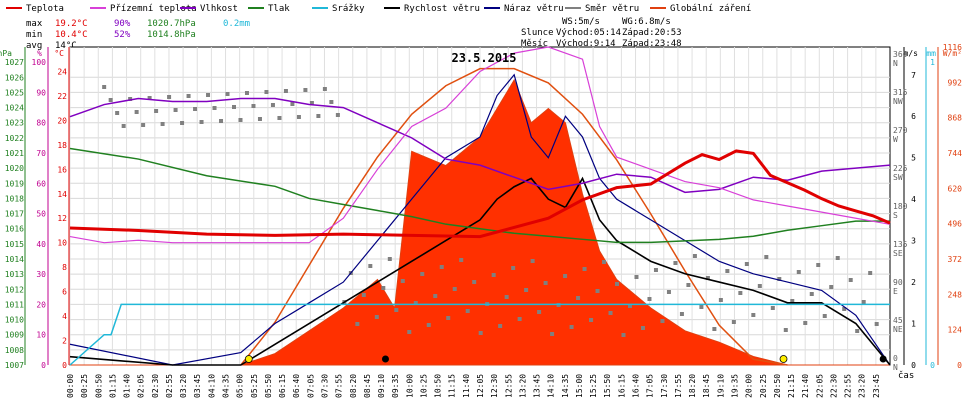 The height and width of the screenshot is (404, 966). What do you see at coordinates (226, 386) in the screenshot?
I see `x-tick-label: 04:35` at bounding box center [226, 386].